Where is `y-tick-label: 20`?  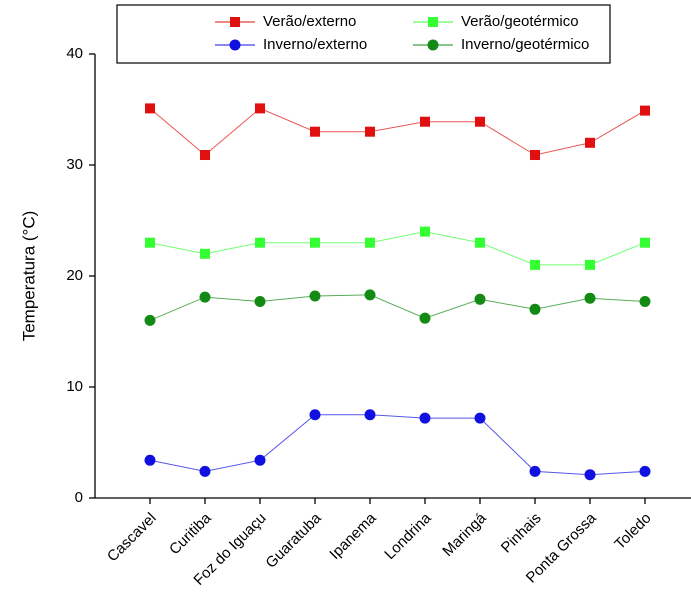
y-tick-label: 20 is located at coordinates (74, 275).